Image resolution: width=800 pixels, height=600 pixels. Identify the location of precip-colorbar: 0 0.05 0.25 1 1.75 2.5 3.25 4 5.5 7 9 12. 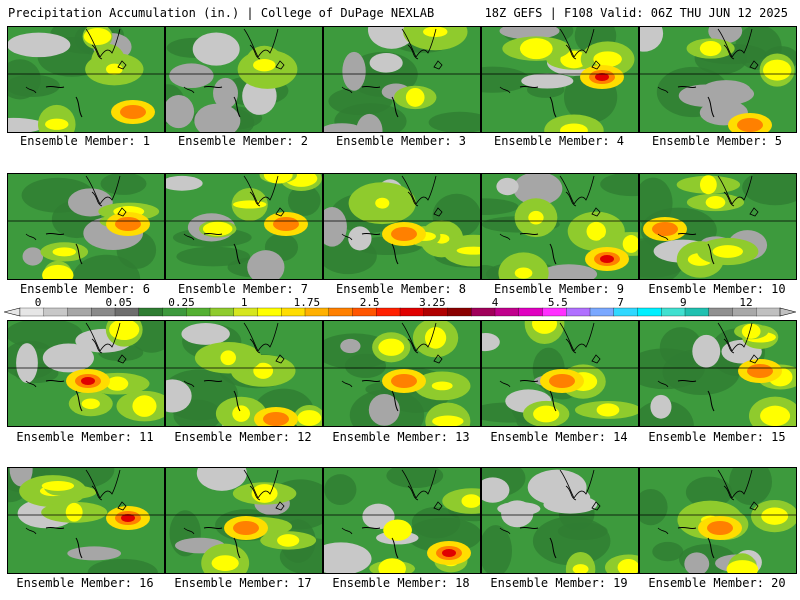
(400, 309).